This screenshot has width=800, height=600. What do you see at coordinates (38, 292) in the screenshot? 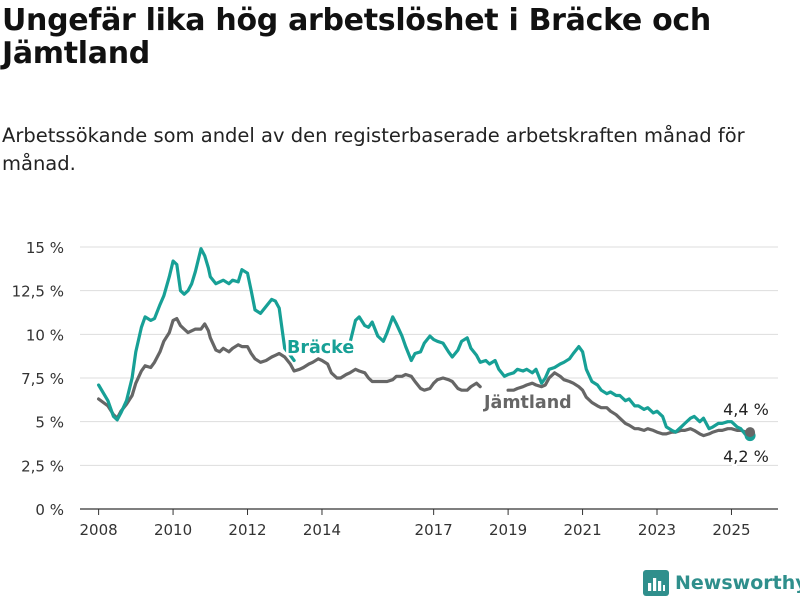
I see `y-tick-label: 12,5 %` at bounding box center [38, 292].